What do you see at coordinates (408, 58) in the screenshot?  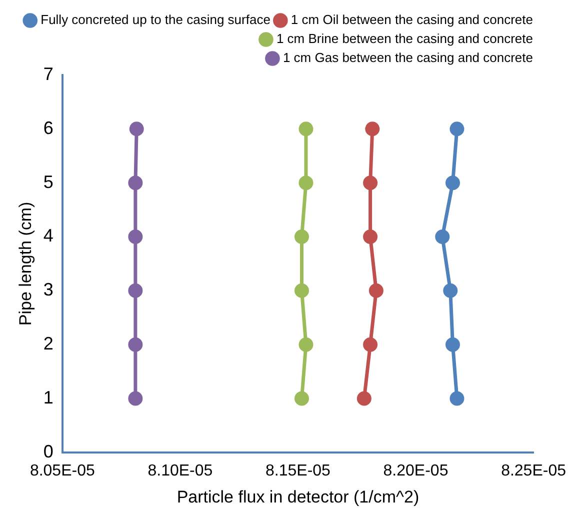 I see `legend-label: 1 cm Gas between the casing and concrete` at bounding box center [408, 58].